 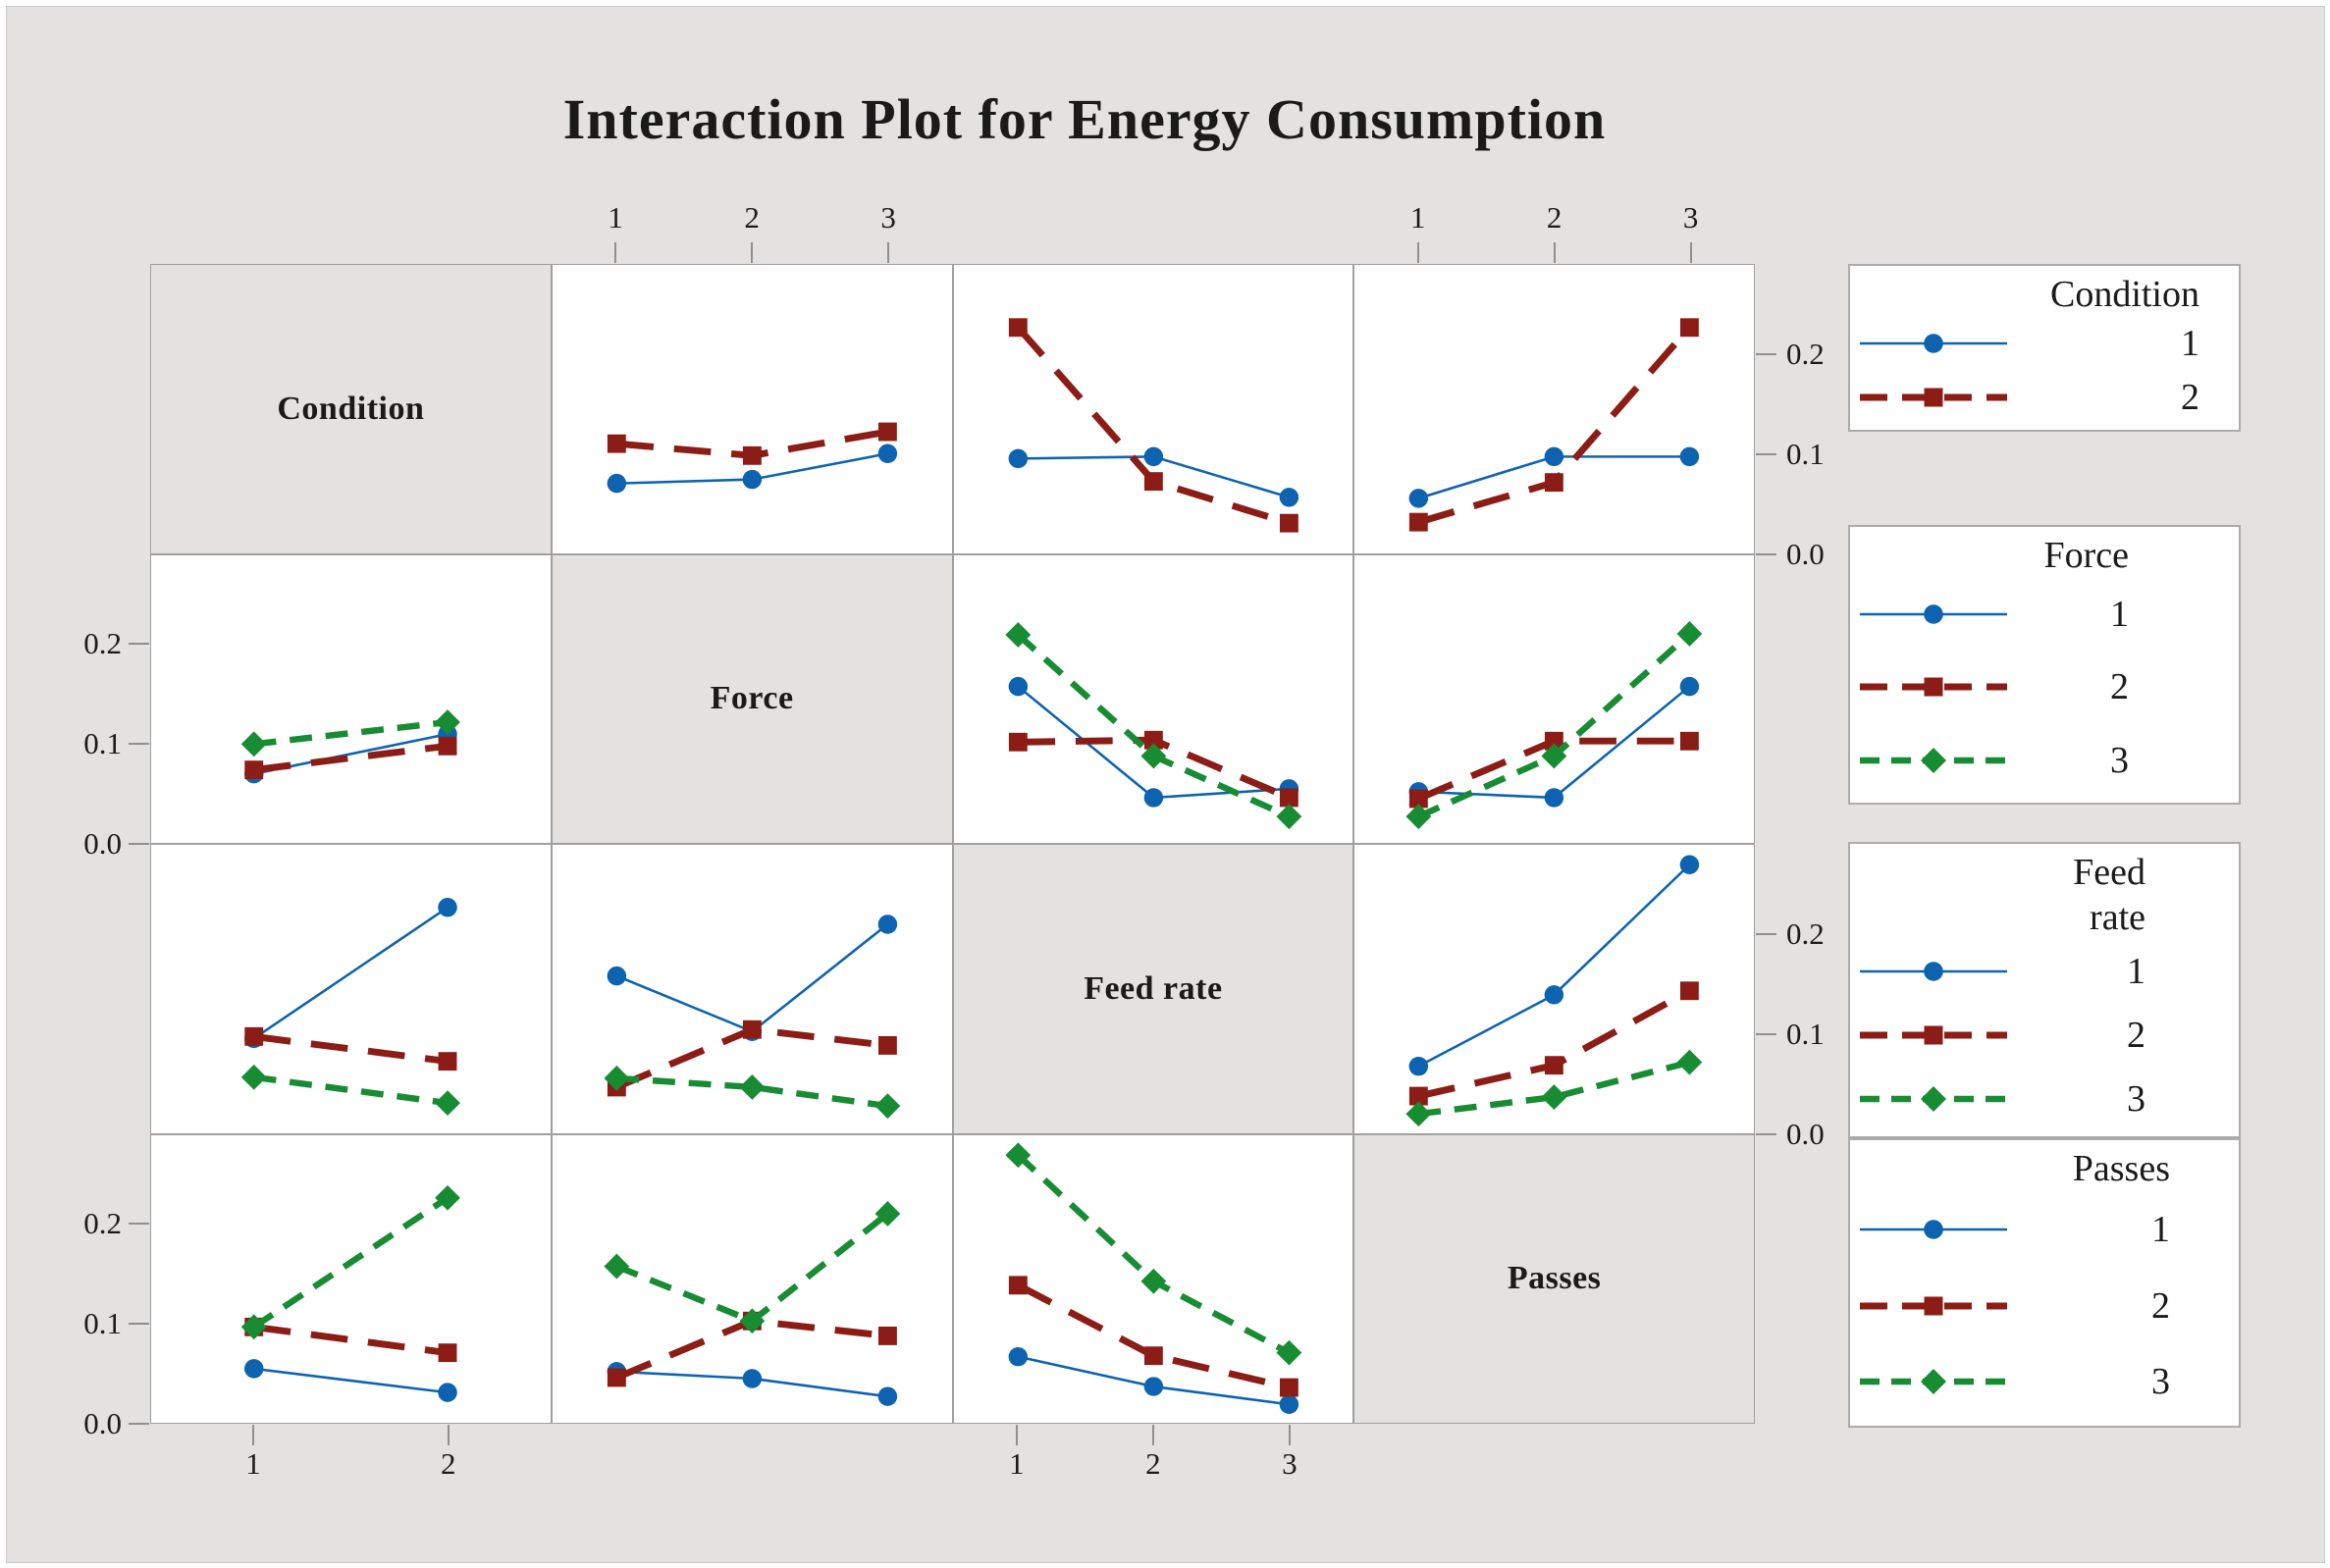 I want to click on chart-title: Interaction Plot for Energy Consumption, so click(x=1084, y=119).